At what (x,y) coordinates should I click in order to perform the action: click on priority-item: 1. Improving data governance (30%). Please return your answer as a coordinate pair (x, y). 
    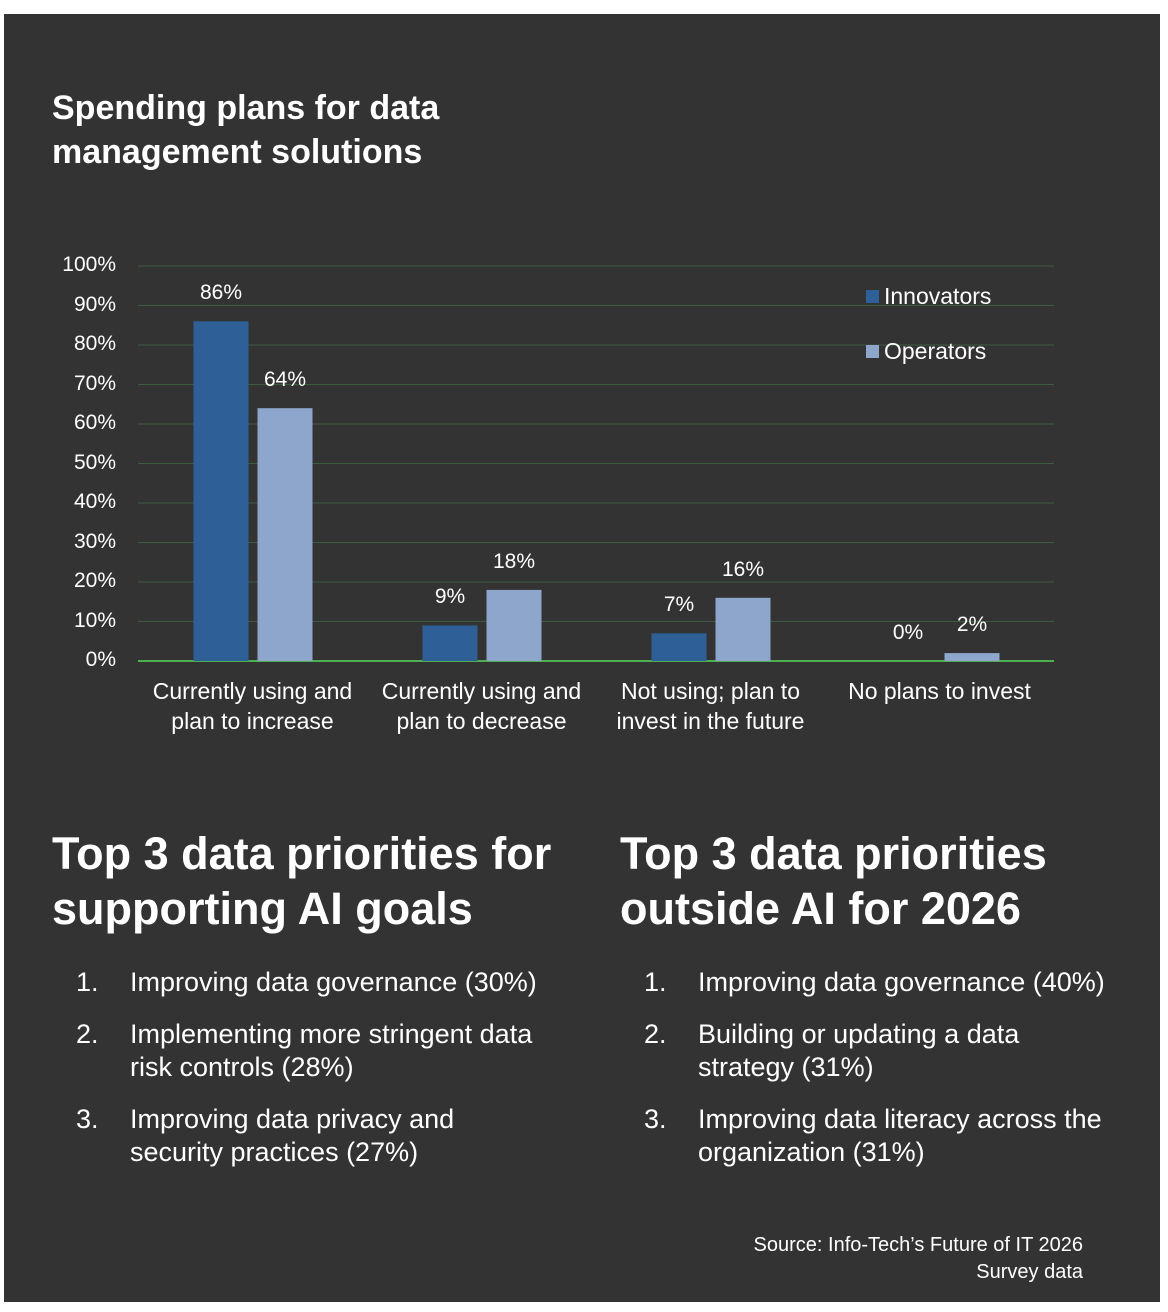
    Looking at the image, I should click on (332, 982).